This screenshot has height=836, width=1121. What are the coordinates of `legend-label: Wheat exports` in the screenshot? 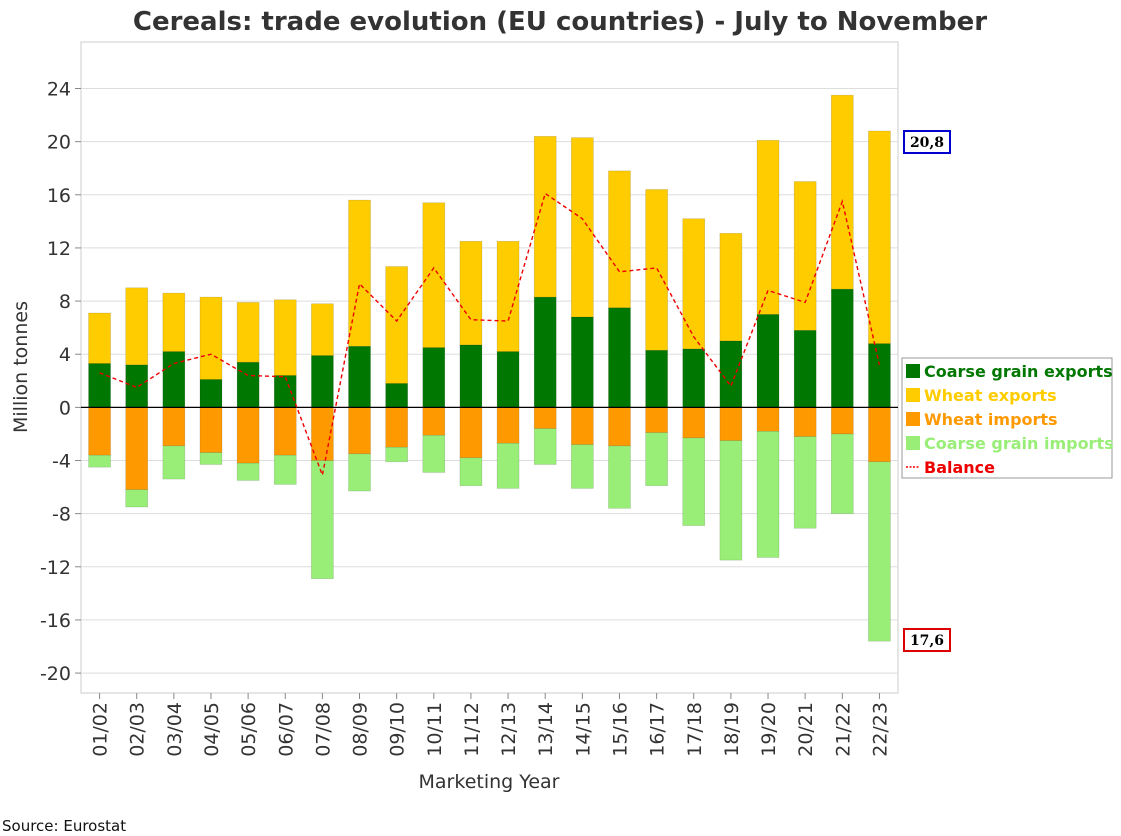 It's located at (990, 395).